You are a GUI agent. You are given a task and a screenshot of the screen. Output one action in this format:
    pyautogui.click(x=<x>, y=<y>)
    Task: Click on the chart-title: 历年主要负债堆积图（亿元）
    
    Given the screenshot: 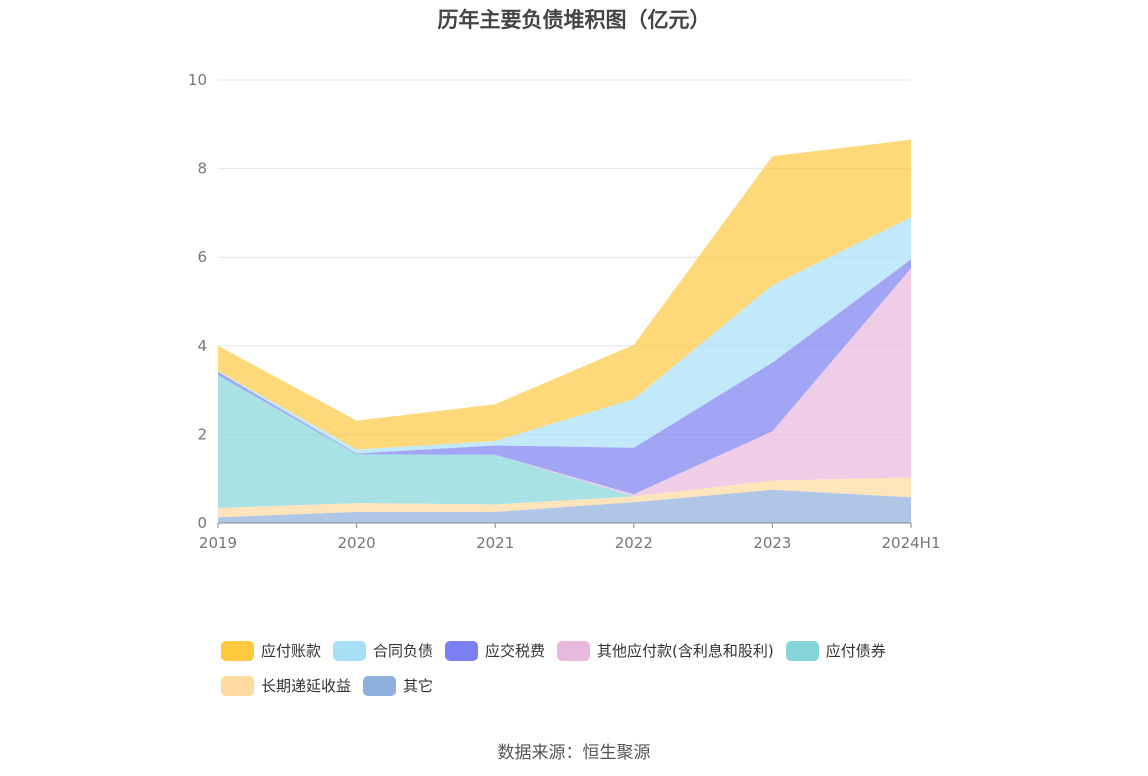 What is the action you would take?
    pyautogui.click(x=574, y=20)
    